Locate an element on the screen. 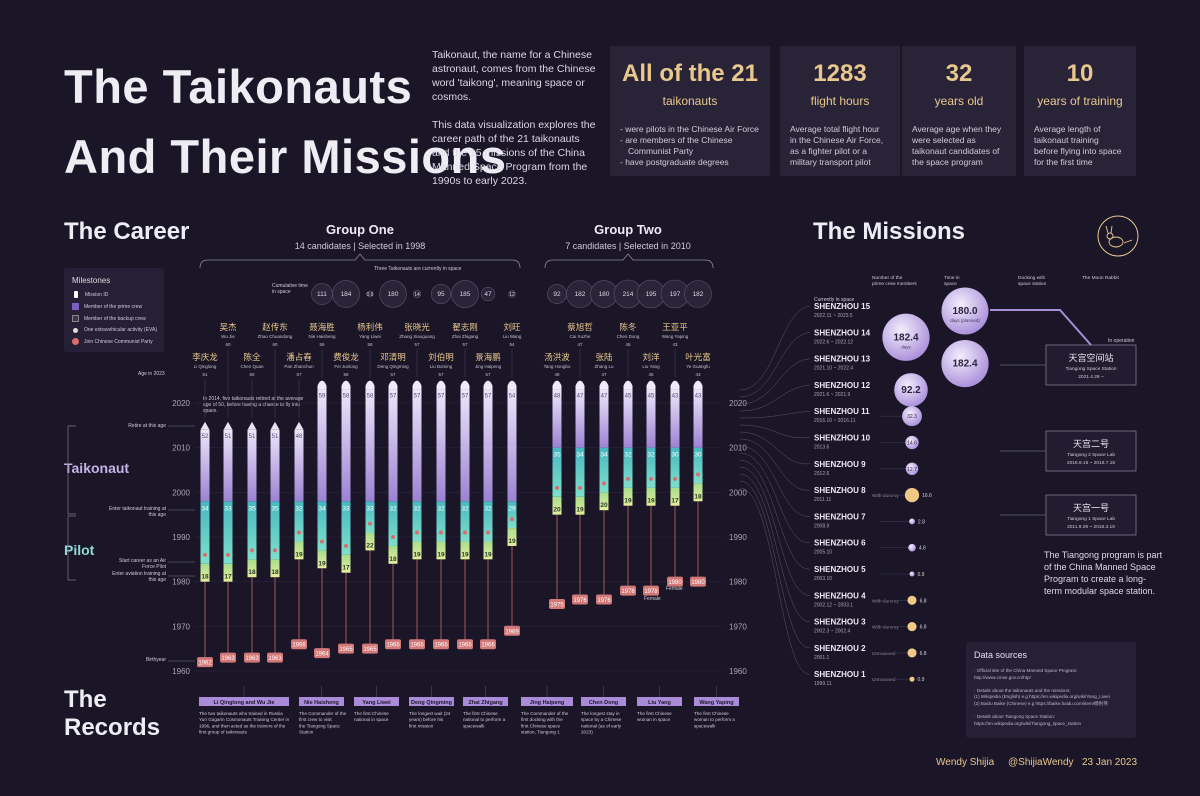 This screenshot has width=1200, height=796. retire-label: Retire at this age is located at coordinates (147, 426).